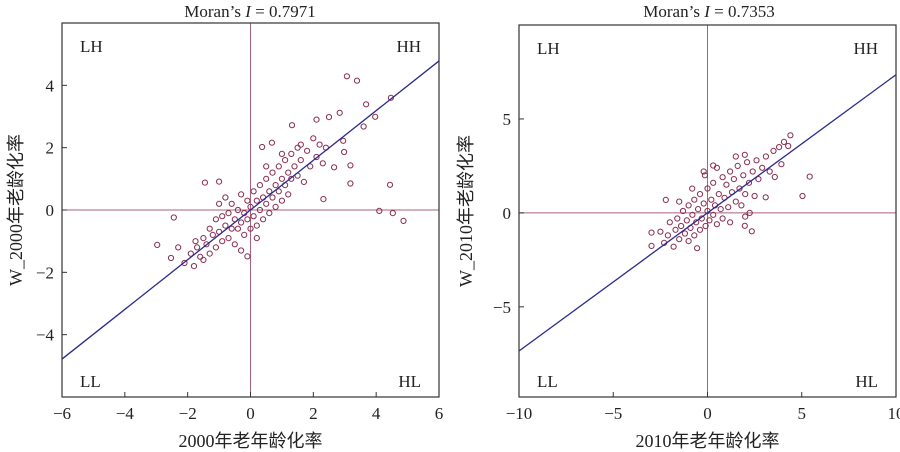  What do you see at coordinates (45, 335) in the screenshot?
I see `y-tick-label: −4` at bounding box center [45, 335].